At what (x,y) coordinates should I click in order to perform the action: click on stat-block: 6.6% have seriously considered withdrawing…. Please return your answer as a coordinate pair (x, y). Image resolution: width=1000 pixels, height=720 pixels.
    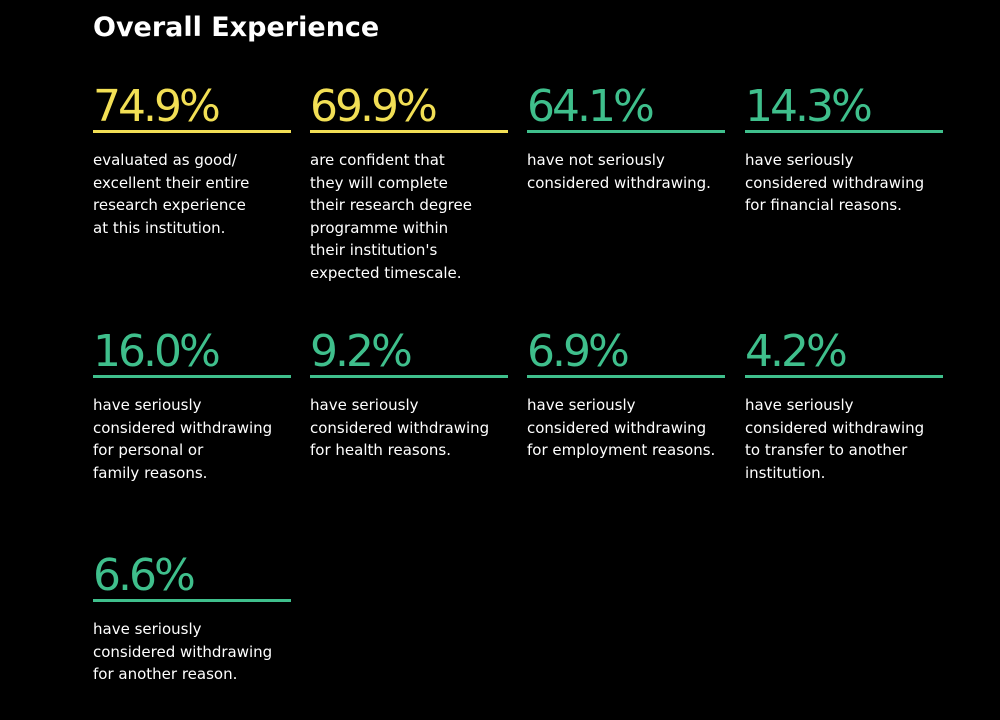
    Looking at the image, I should click on (192, 619).